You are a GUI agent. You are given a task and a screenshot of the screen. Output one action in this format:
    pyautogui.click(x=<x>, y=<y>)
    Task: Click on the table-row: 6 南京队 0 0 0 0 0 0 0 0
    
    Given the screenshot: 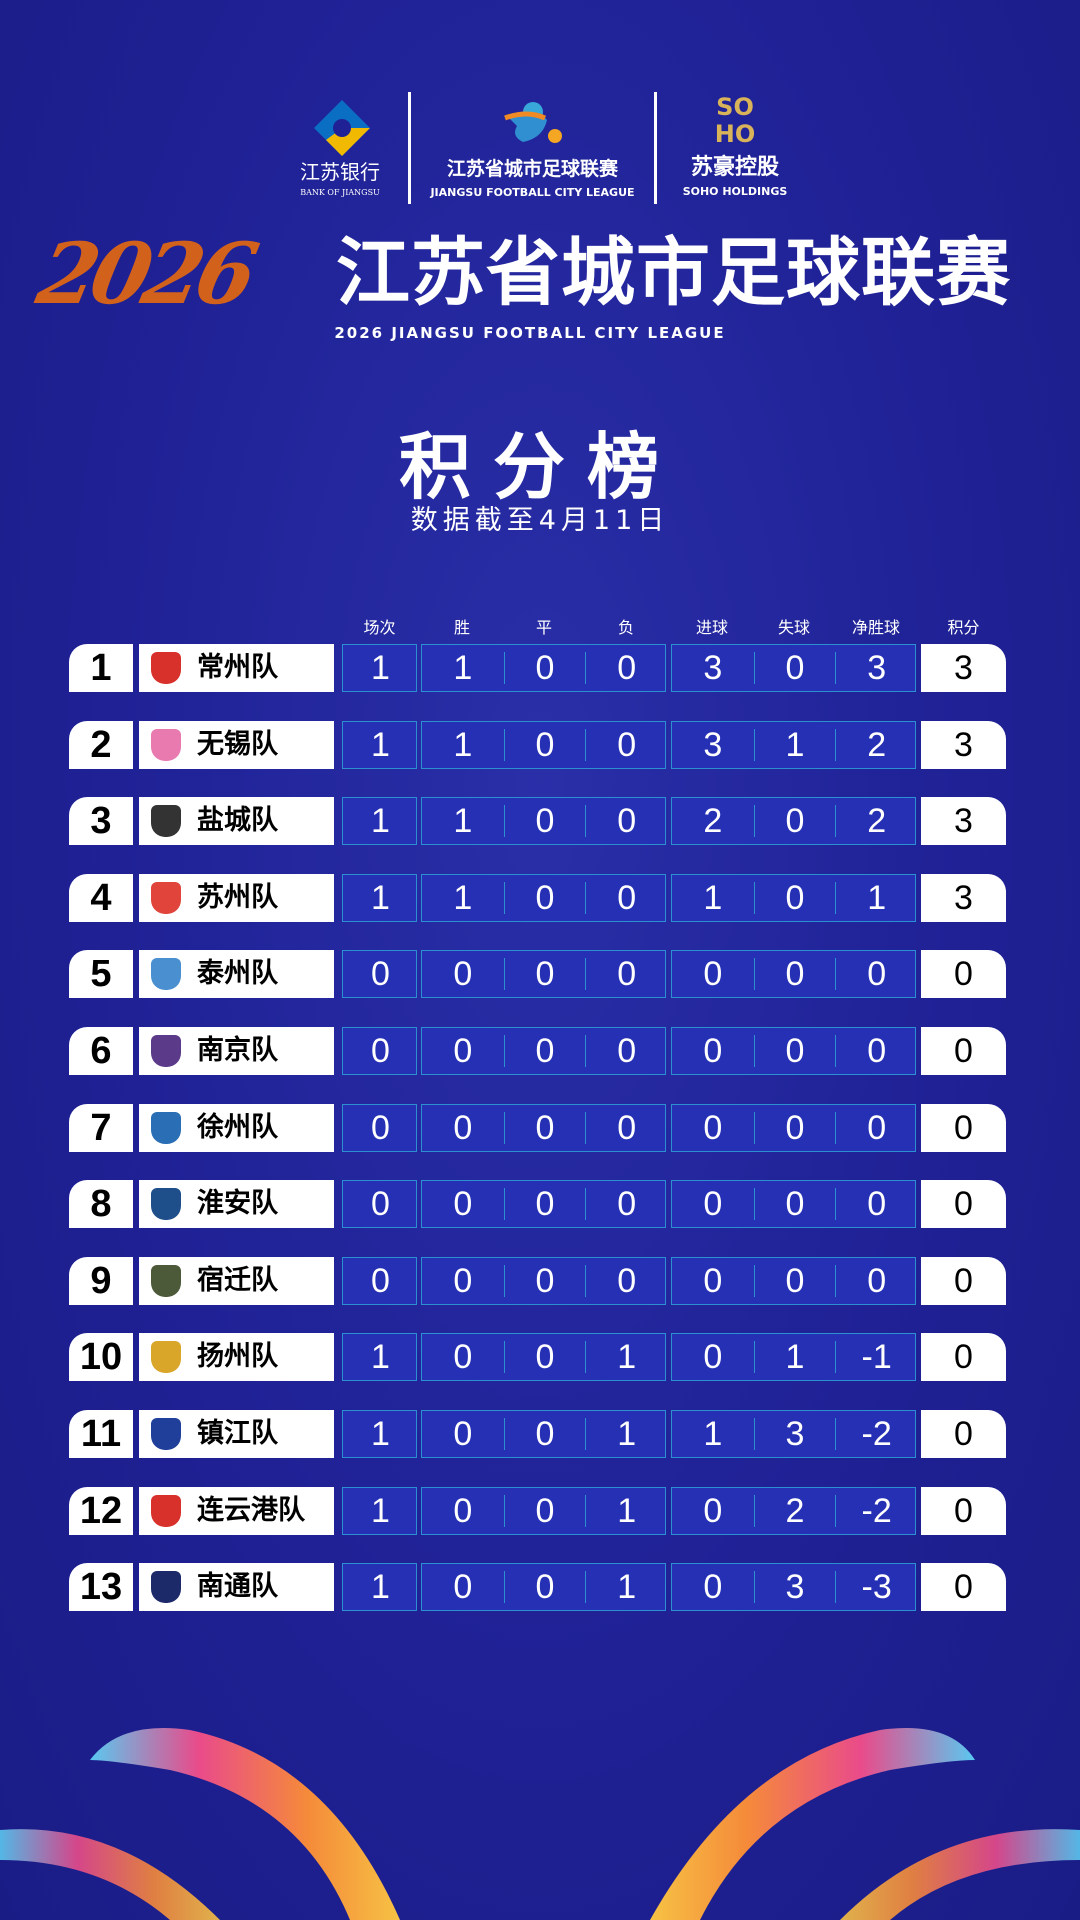 What is the action you would take?
    pyautogui.click(x=540, y=1051)
    